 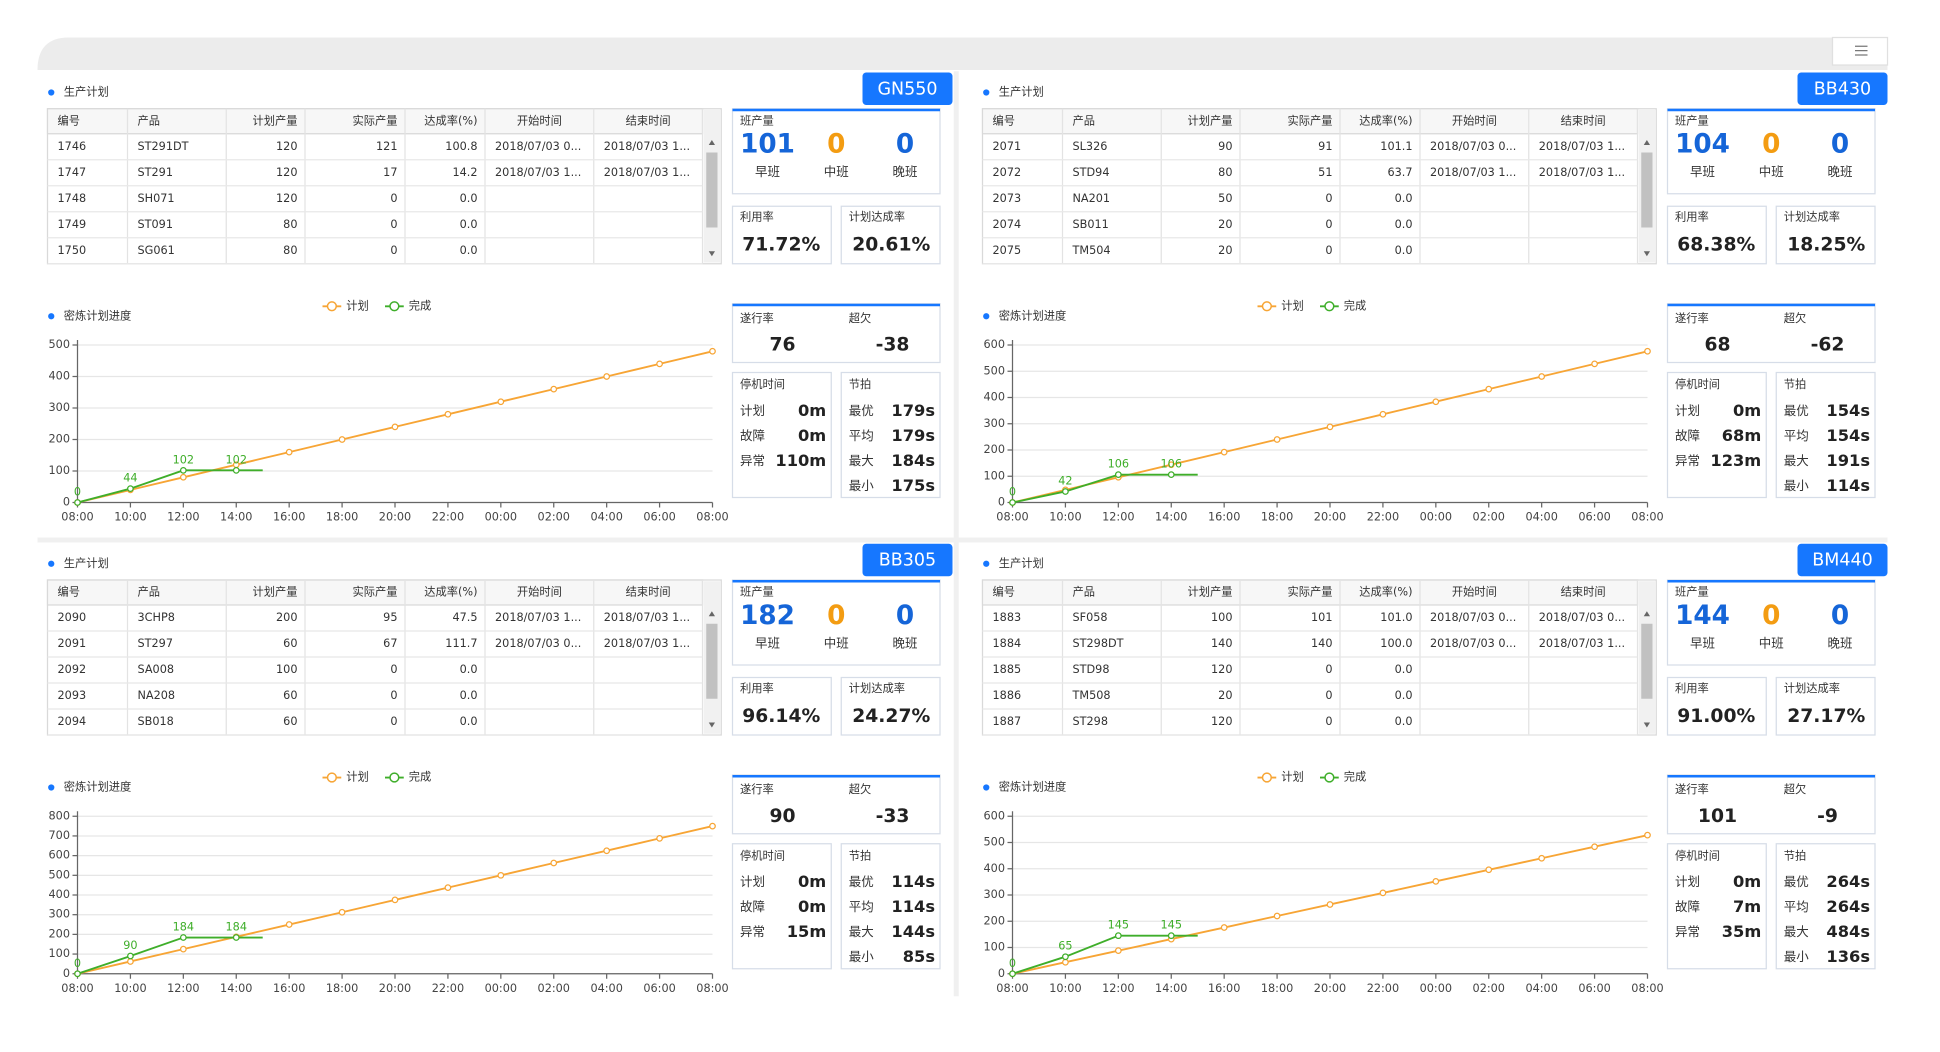 What do you see at coordinates (962, 540) in the screenshot?
I see `divider` at bounding box center [962, 540].